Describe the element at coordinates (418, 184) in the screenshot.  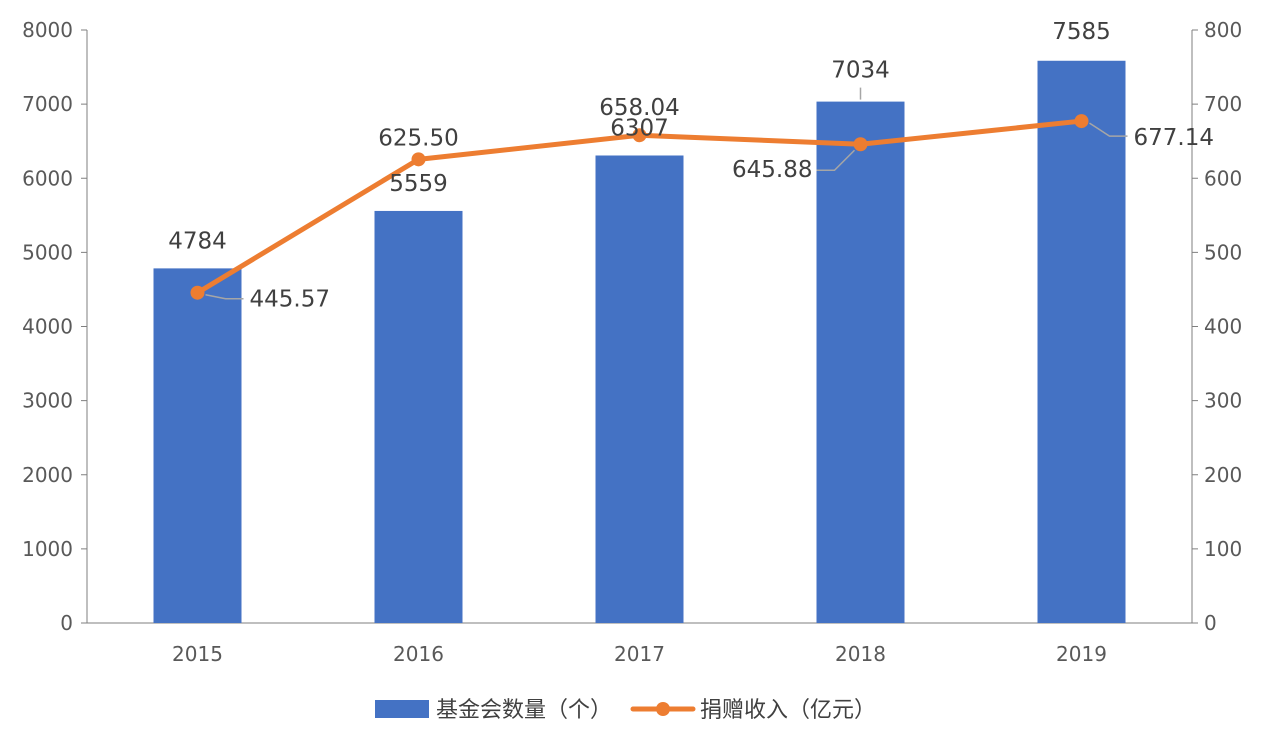
I see `bar-data-label: 5559` at that location.